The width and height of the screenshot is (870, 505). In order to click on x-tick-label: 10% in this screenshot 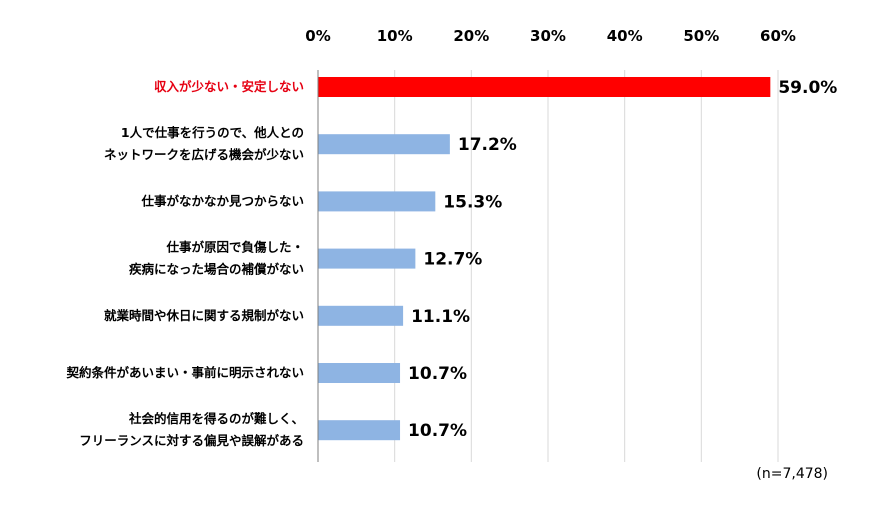, I will do `click(395, 36)`.